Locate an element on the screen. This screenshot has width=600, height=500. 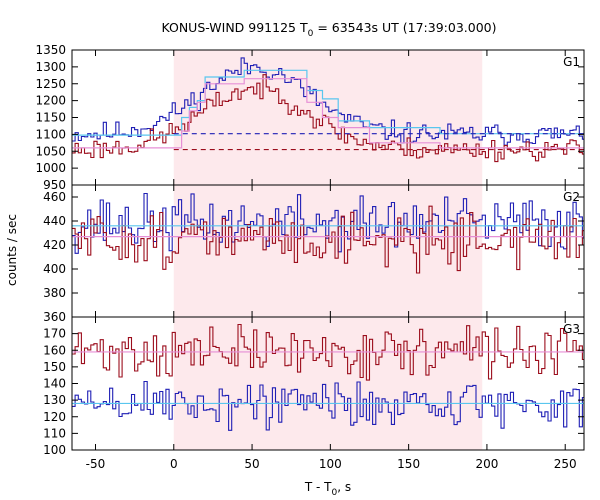
panel-label: G2 is located at coordinates (571, 197).